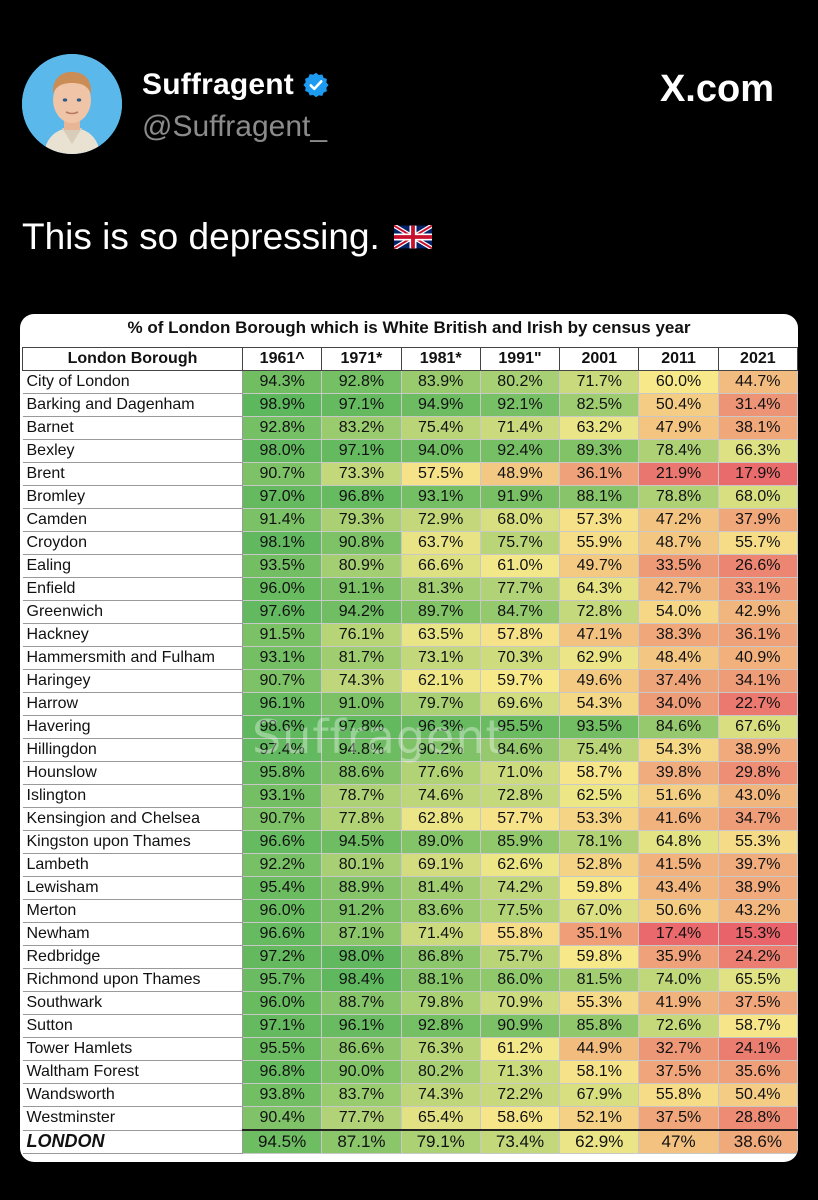 This screenshot has width=818, height=1200. Describe the element at coordinates (678, 382) in the screenshot. I see `percent-cell: 60.0%` at that location.